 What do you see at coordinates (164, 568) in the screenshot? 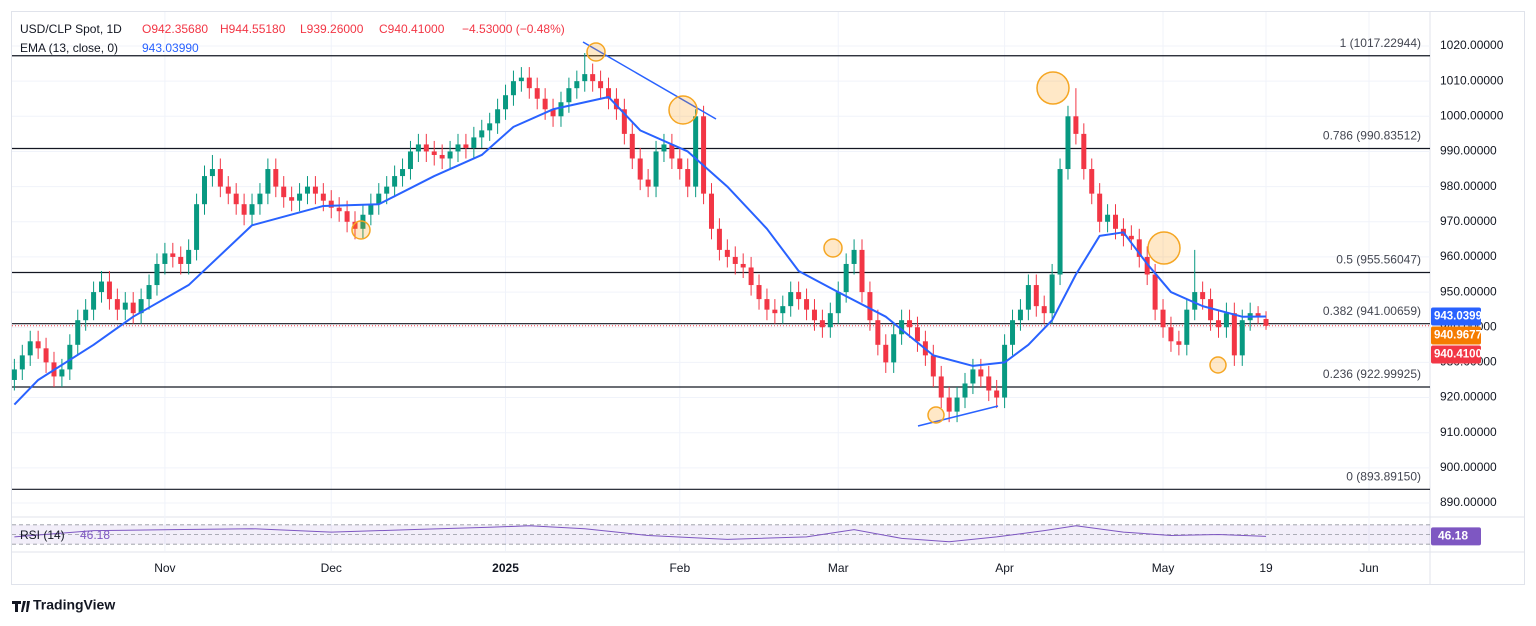
I see `x-tick-label: Nov` at bounding box center [164, 568].